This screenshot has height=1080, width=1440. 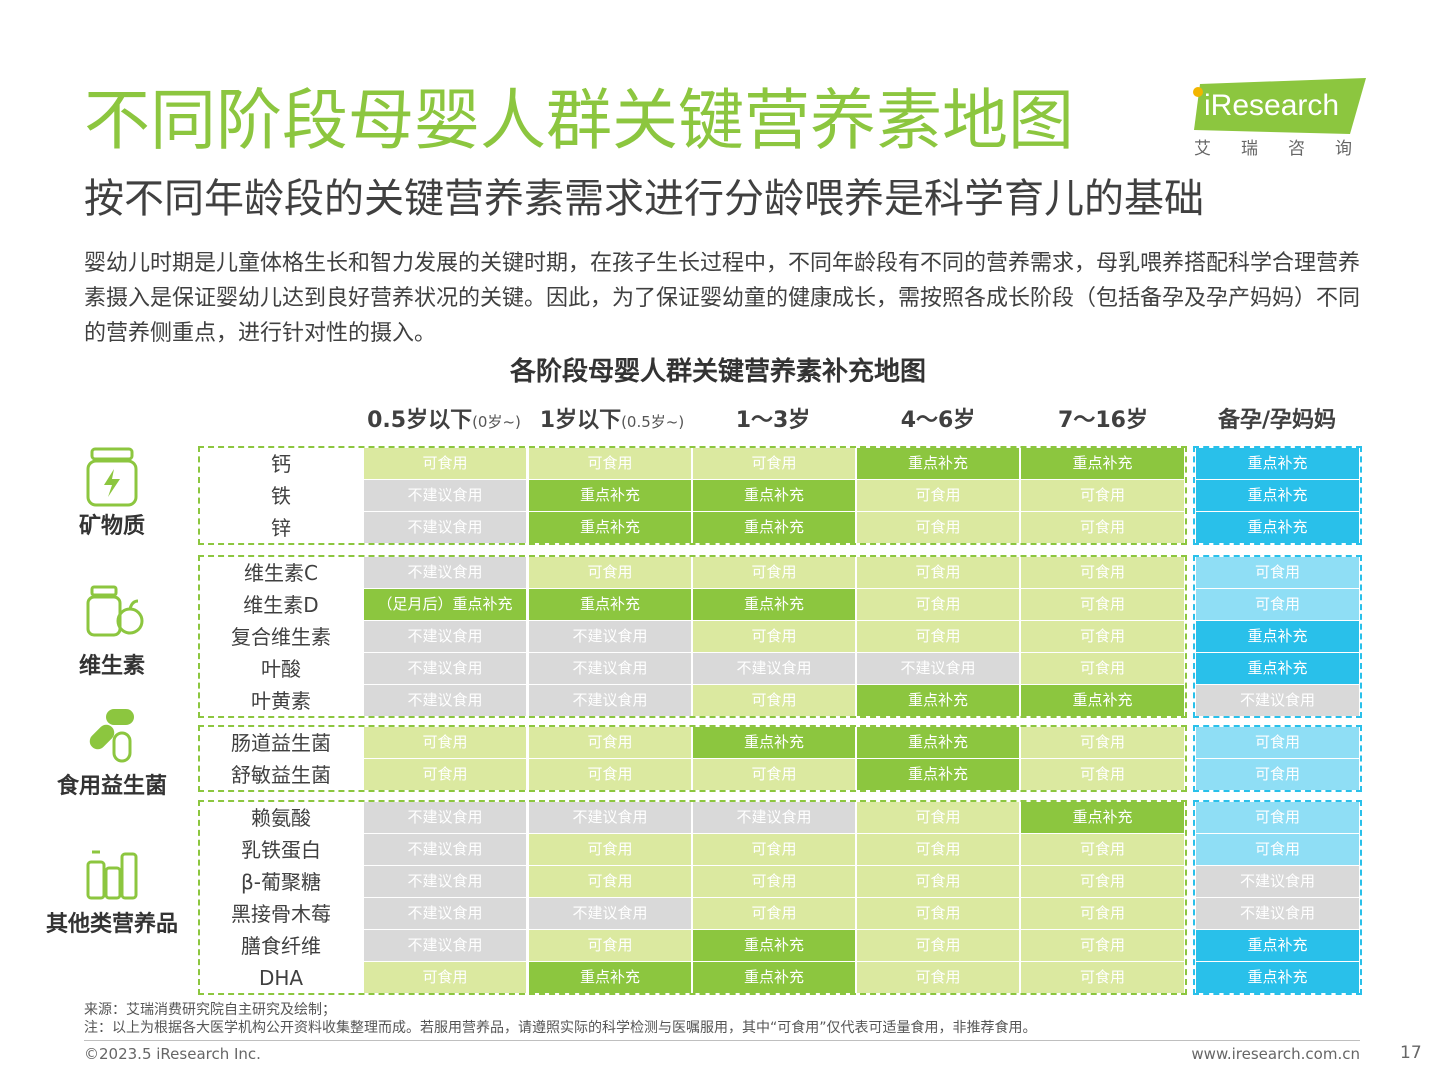 What do you see at coordinates (112, 878) in the screenshot?
I see `supplement-bottles-icon` at bounding box center [112, 878].